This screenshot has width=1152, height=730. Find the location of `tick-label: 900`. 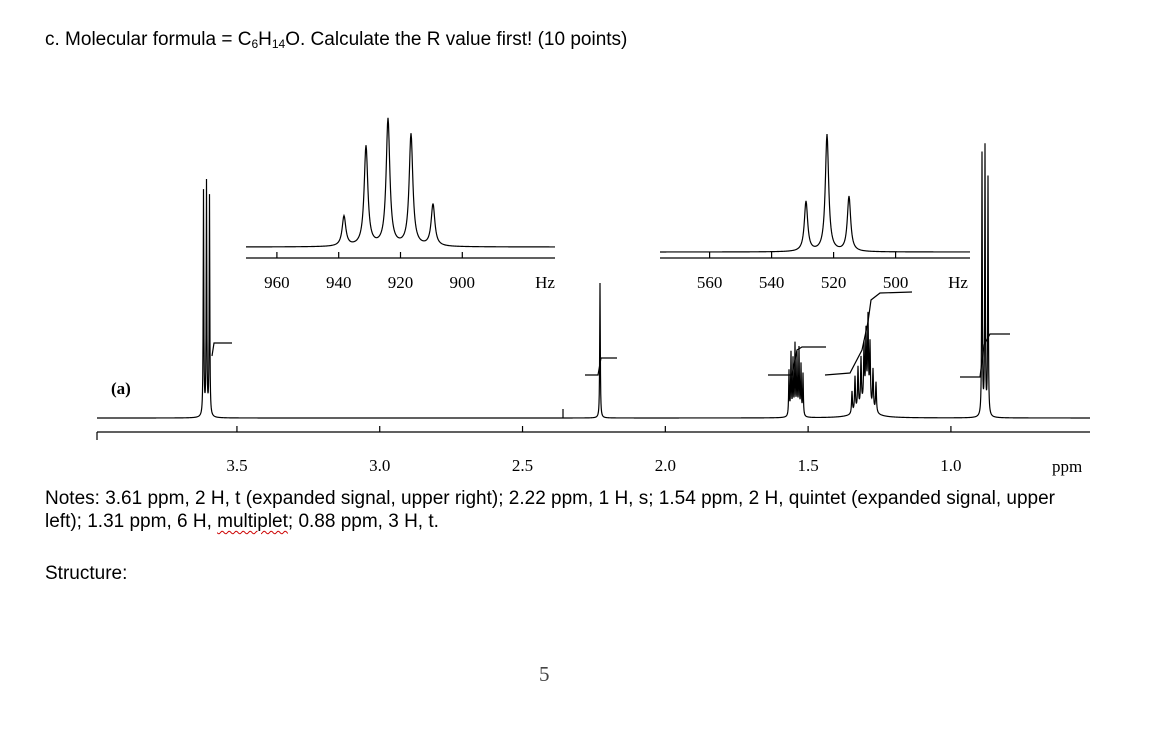

tick-label: 900 is located at coordinates (463, 282).